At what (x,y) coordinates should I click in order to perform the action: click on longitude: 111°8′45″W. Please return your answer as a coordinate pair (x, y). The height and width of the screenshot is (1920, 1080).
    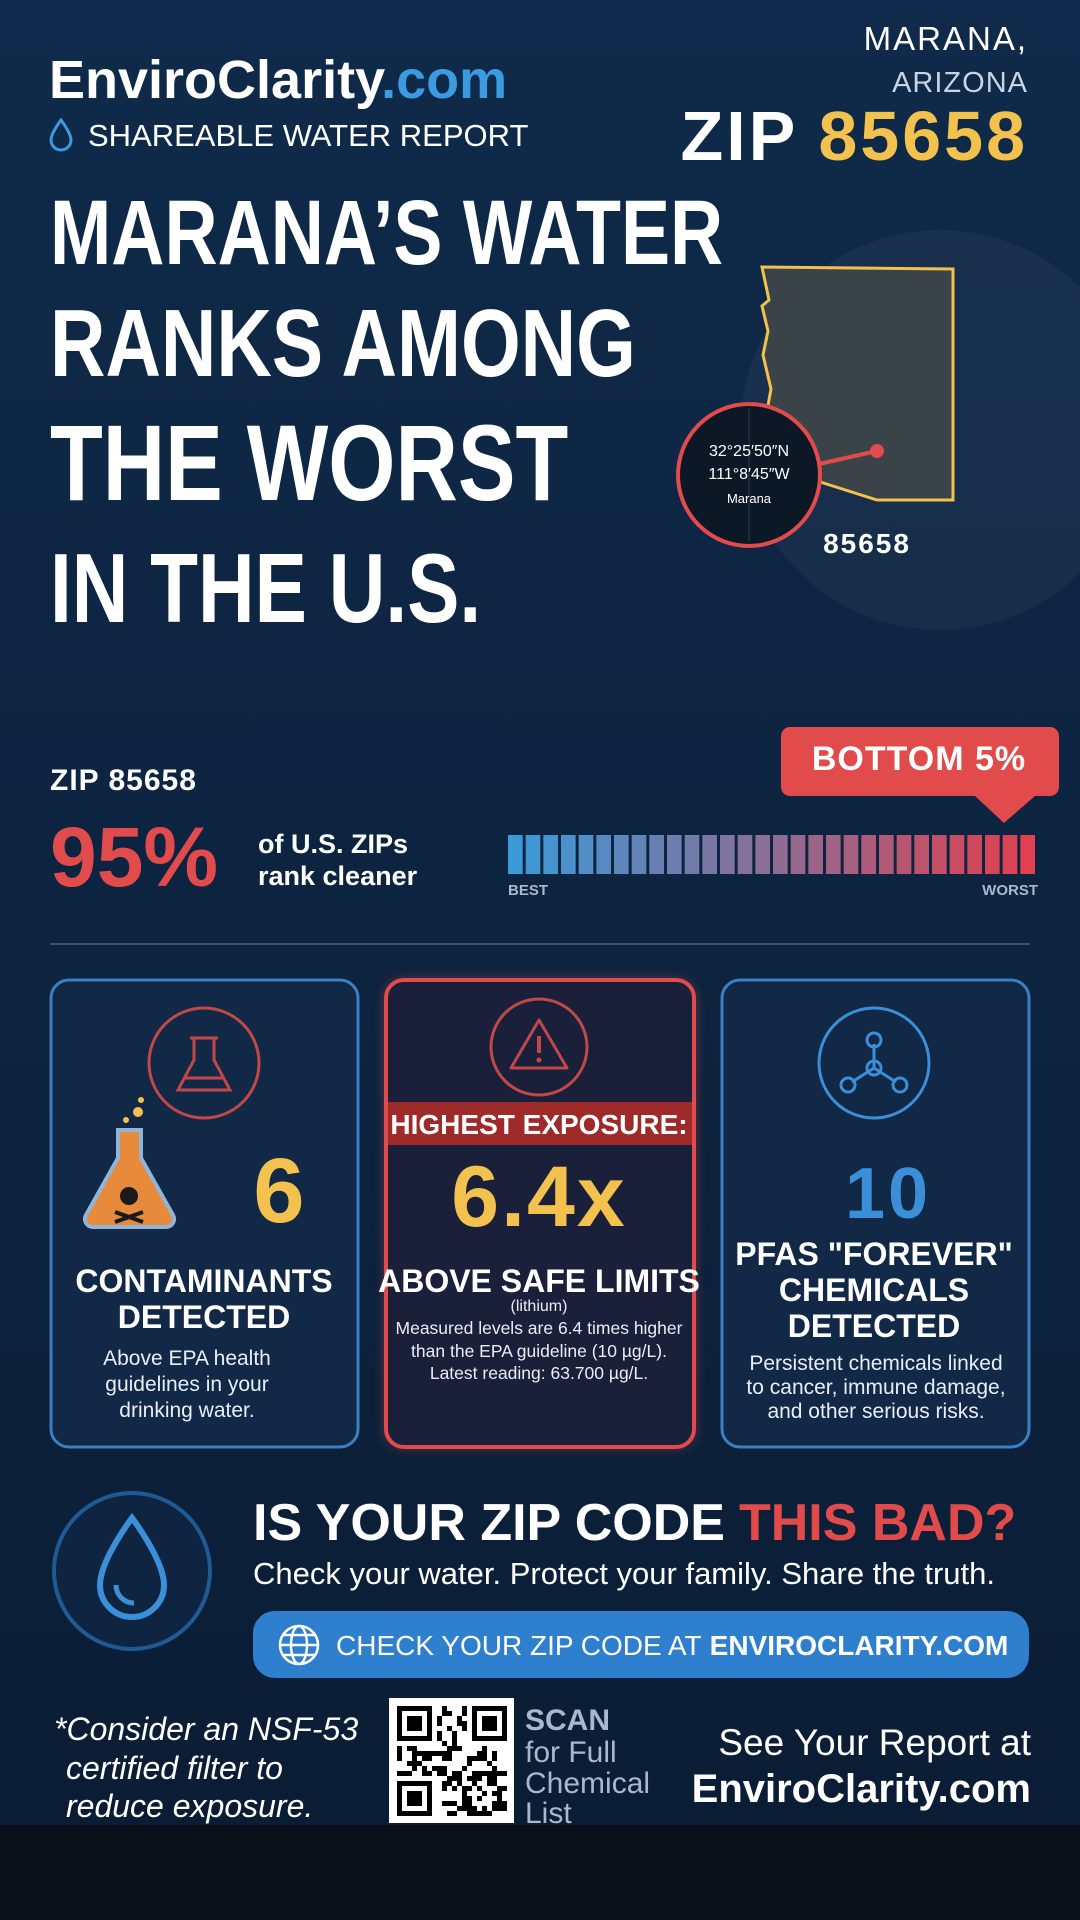
    Looking at the image, I should click on (749, 474).